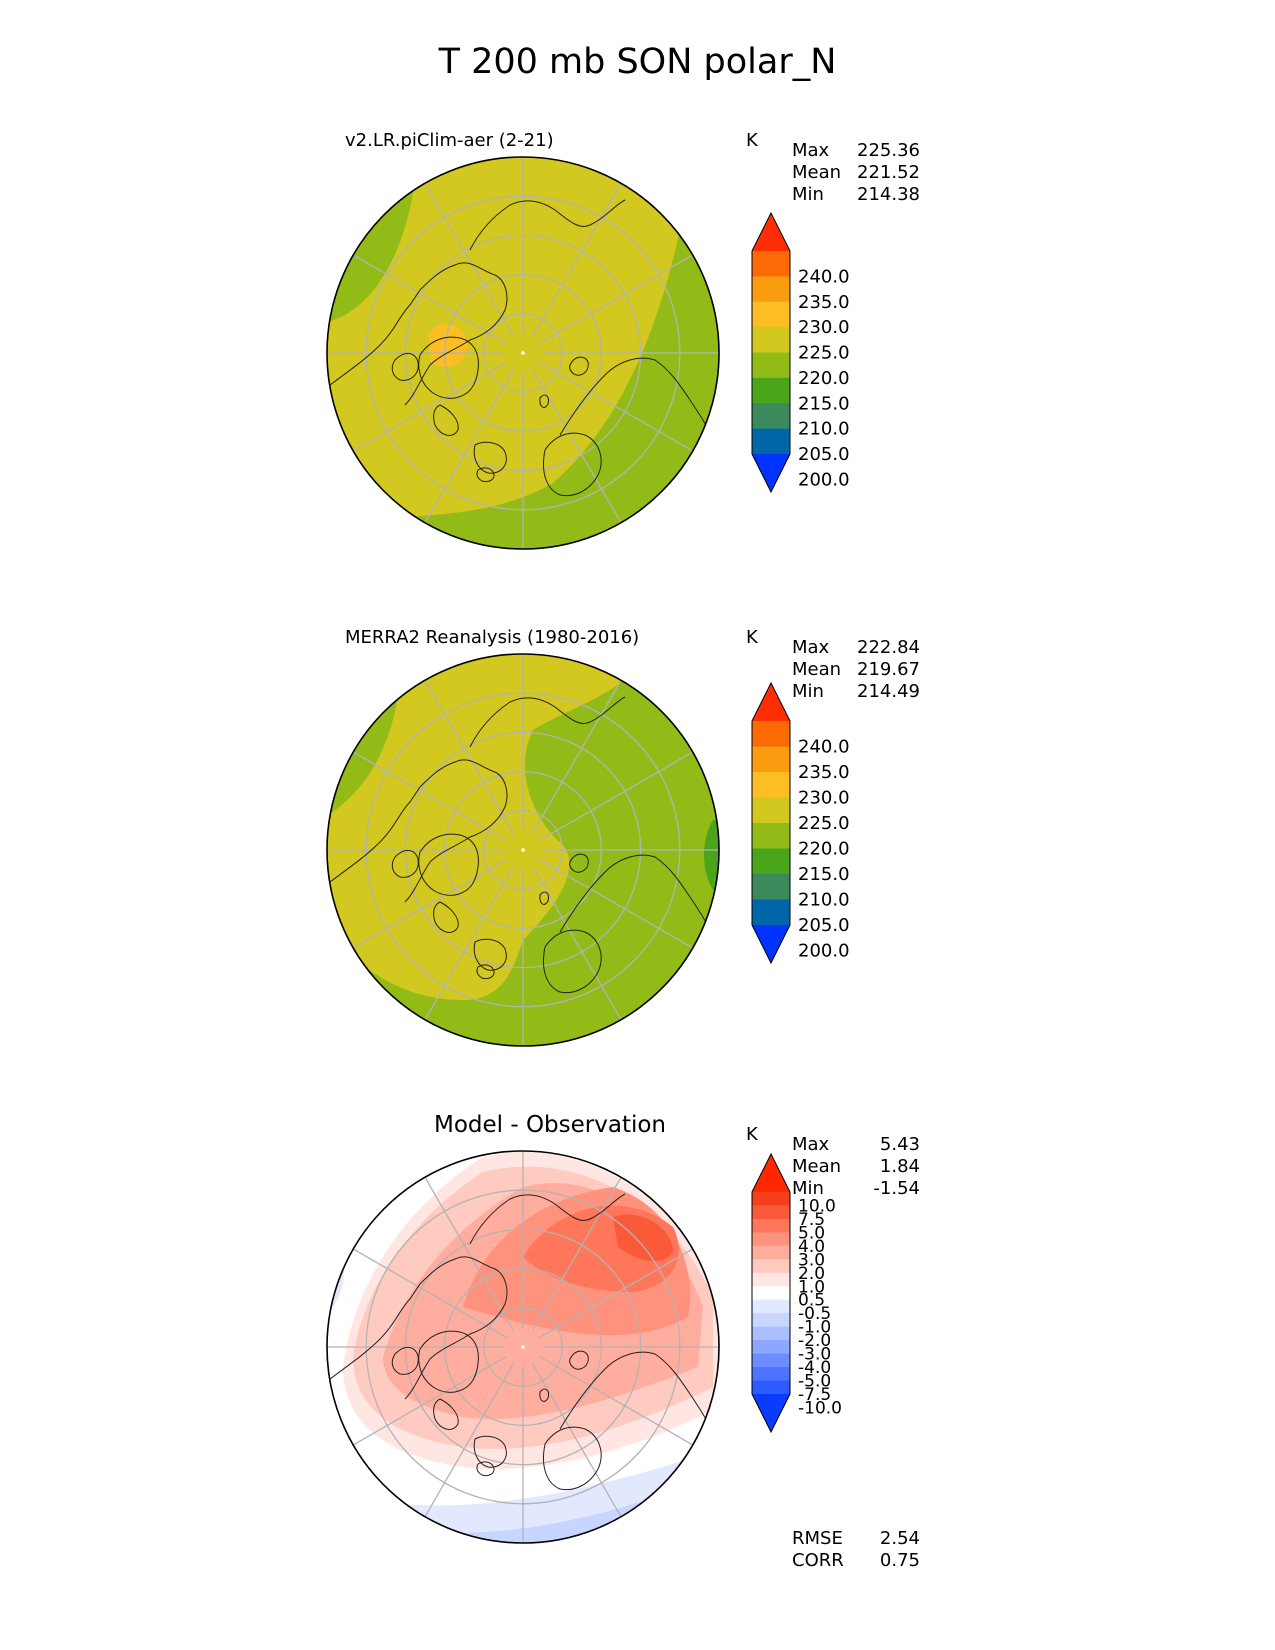 This screenshot has height=1650, width=1275. Describe the element at coordinates (817, 1166) in the screenshot. I see `stat-mean-label: Mean` at that location.